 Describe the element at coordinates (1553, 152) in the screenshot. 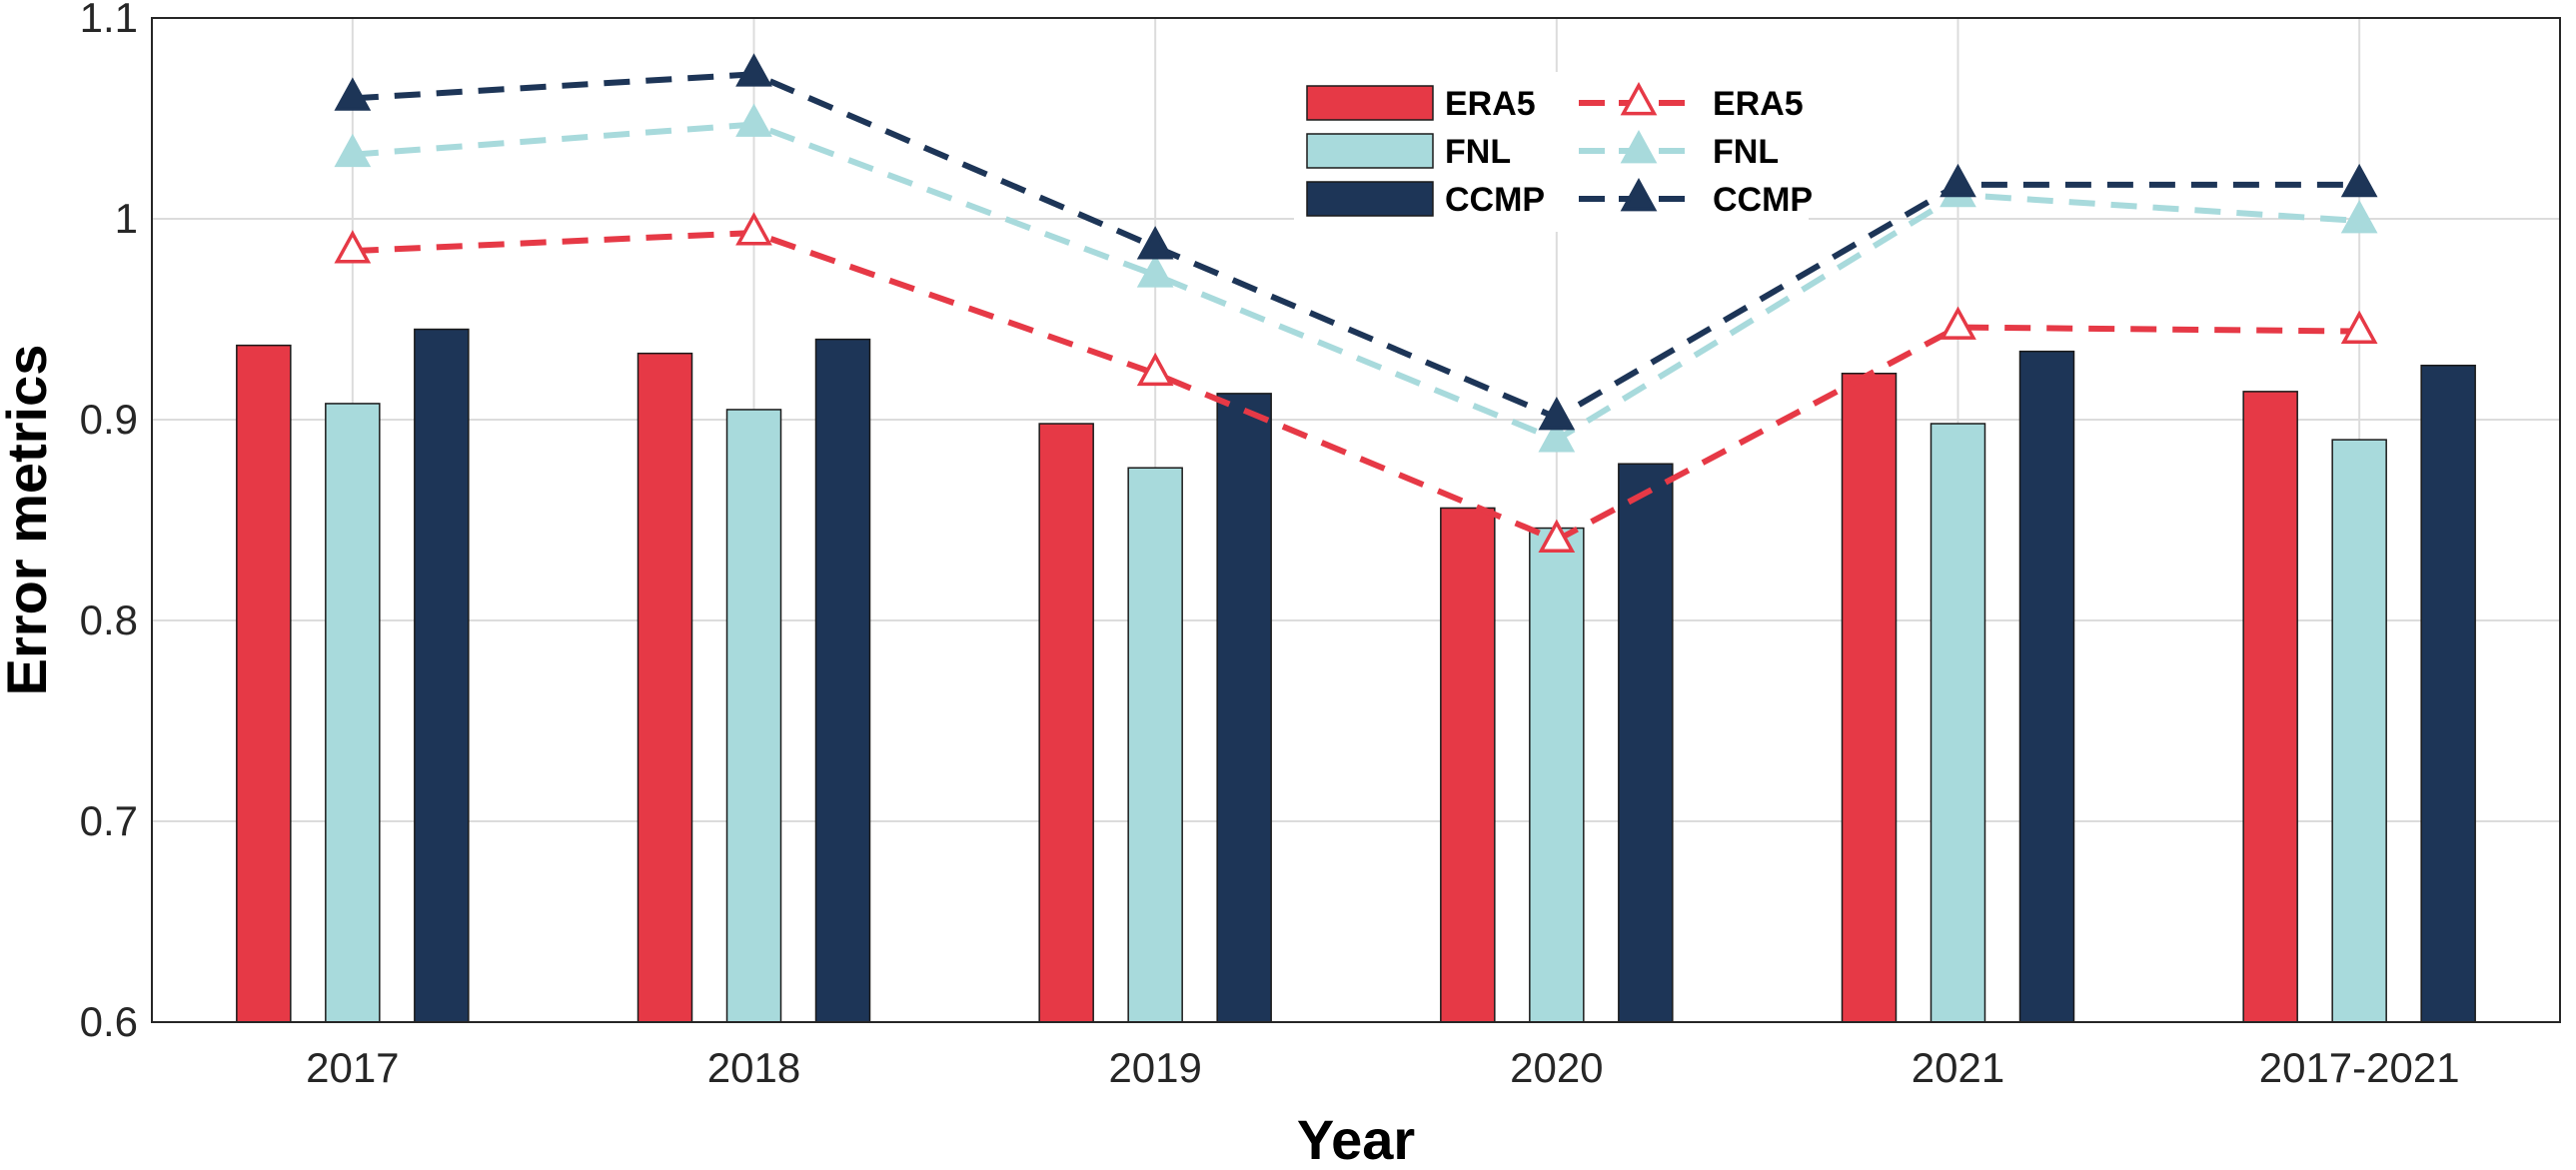

I see `legend: ERA5 FNL CCMP ERA5 FNL CCMP` at that location.